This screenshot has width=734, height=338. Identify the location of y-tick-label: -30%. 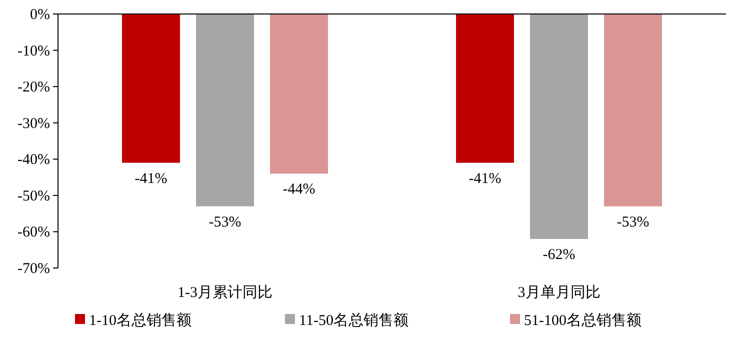
(34, 124).